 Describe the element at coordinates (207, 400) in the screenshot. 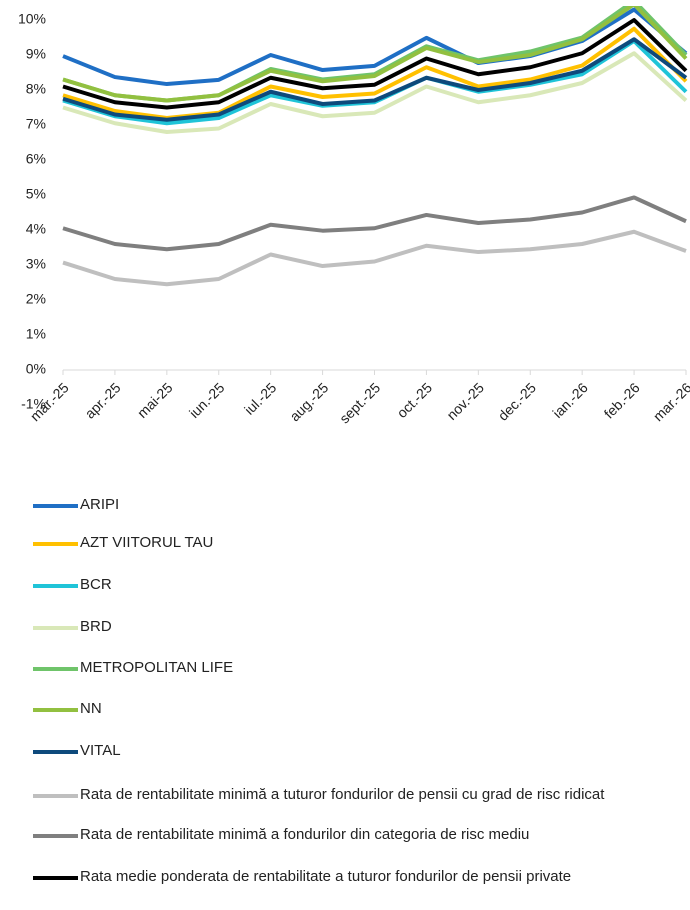

I see `x-tick-label: iun.-25` at that location.